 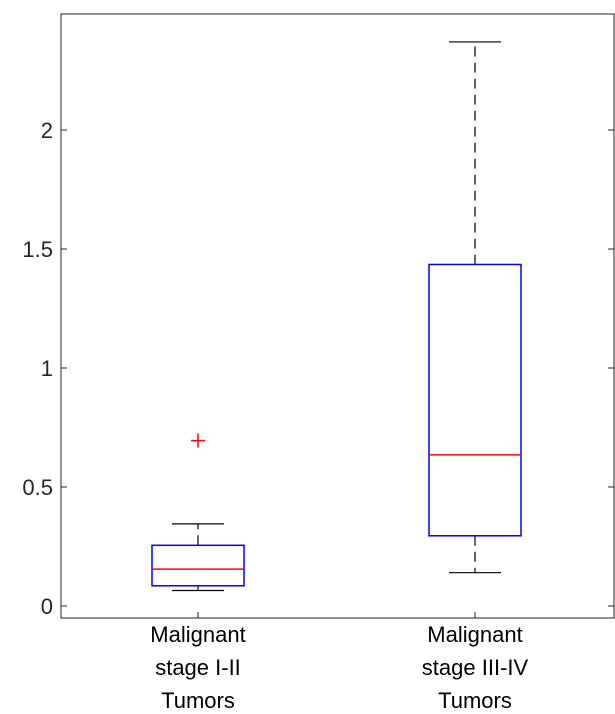 I want to click on y-tick-label: 0, so click(x=47, y=606).